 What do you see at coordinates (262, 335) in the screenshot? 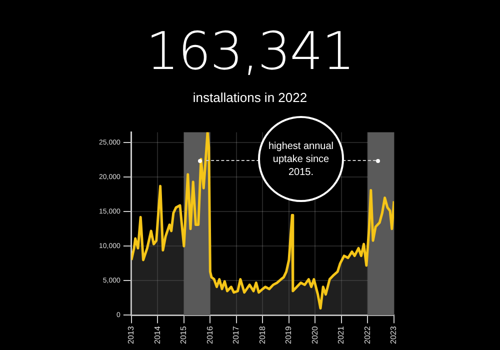
I see `x-tick-label: 2018` at bounding box center [262, 335].